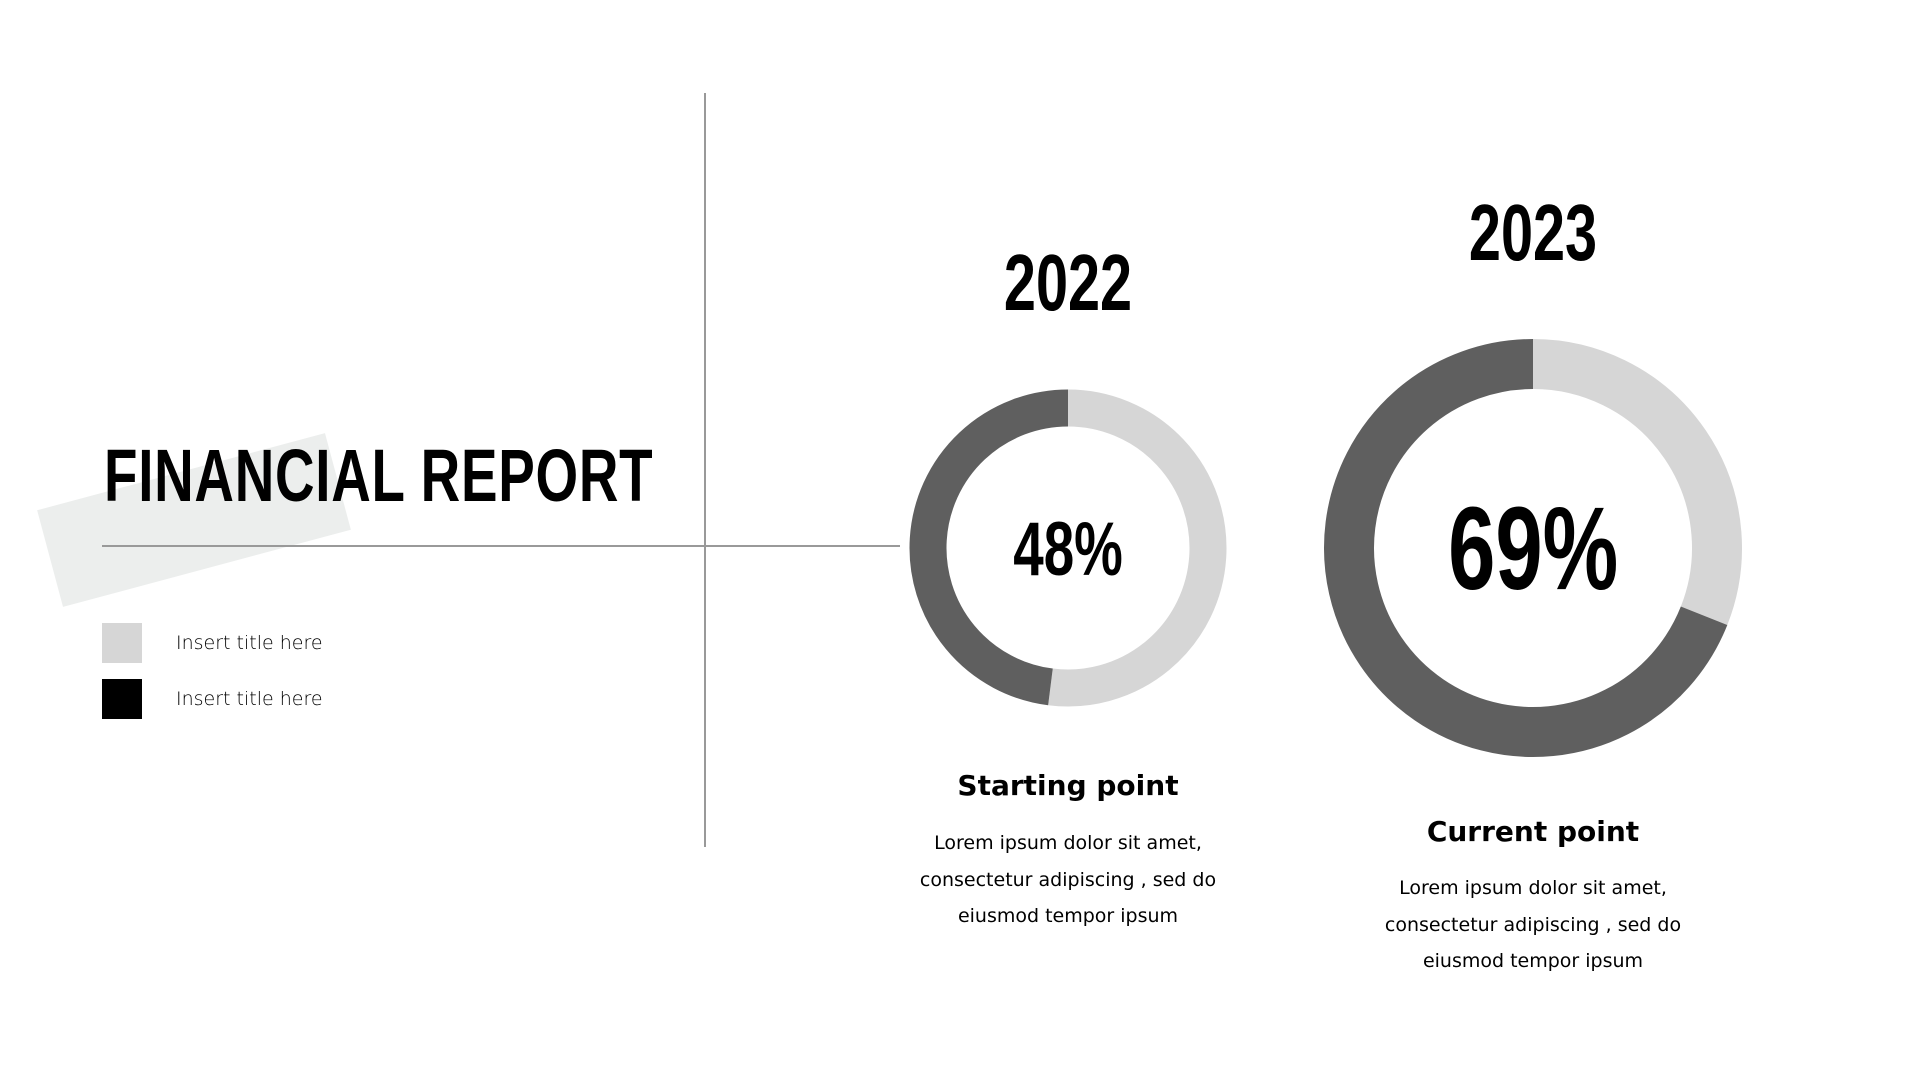 The width and height of the screenshot is (1920, 1080). Describe the element at coordinates (1533, 232) in the screenshot. I see `chart-title-2023: 2023` at that location.